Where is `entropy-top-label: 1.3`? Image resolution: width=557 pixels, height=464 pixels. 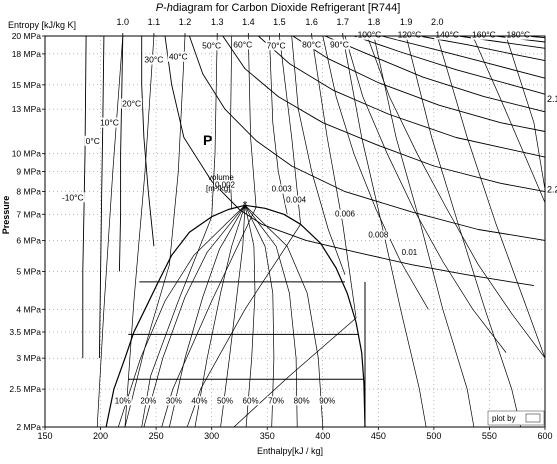
entropy-top-label: 1.3 is located at coordinates (217, 22).